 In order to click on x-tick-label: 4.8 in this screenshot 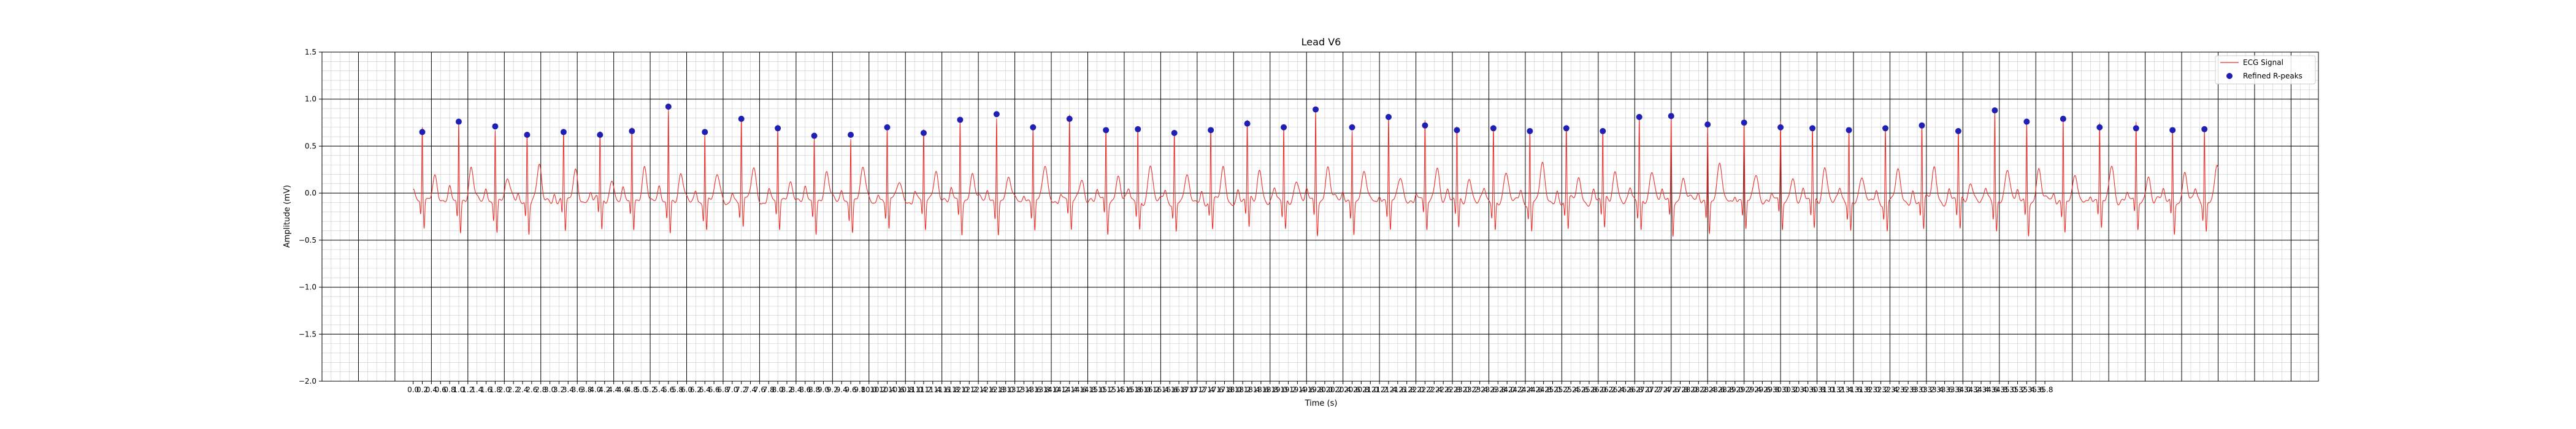, I will do `click(632, 389)`.